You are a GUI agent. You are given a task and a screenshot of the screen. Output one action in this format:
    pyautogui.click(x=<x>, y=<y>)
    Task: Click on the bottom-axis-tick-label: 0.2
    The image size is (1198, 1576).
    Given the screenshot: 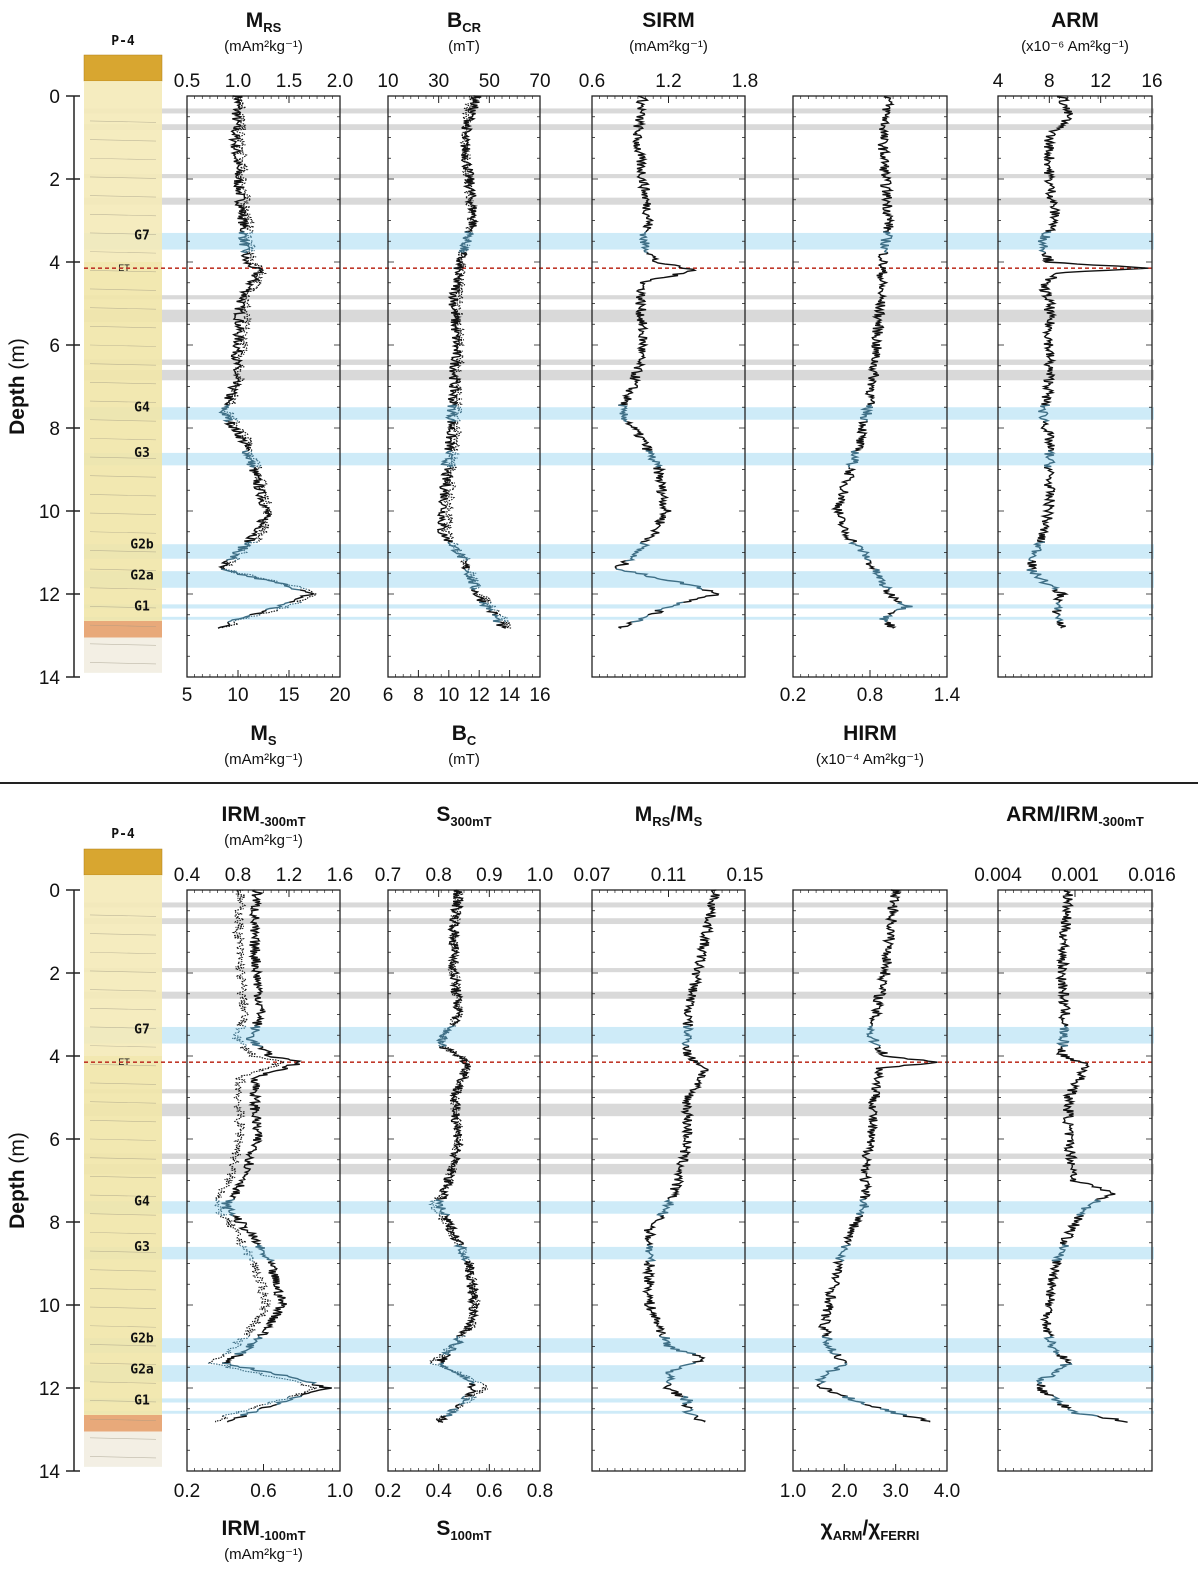 What is the action you would take?
    pyautogui.click(x=388, y=1491)
    